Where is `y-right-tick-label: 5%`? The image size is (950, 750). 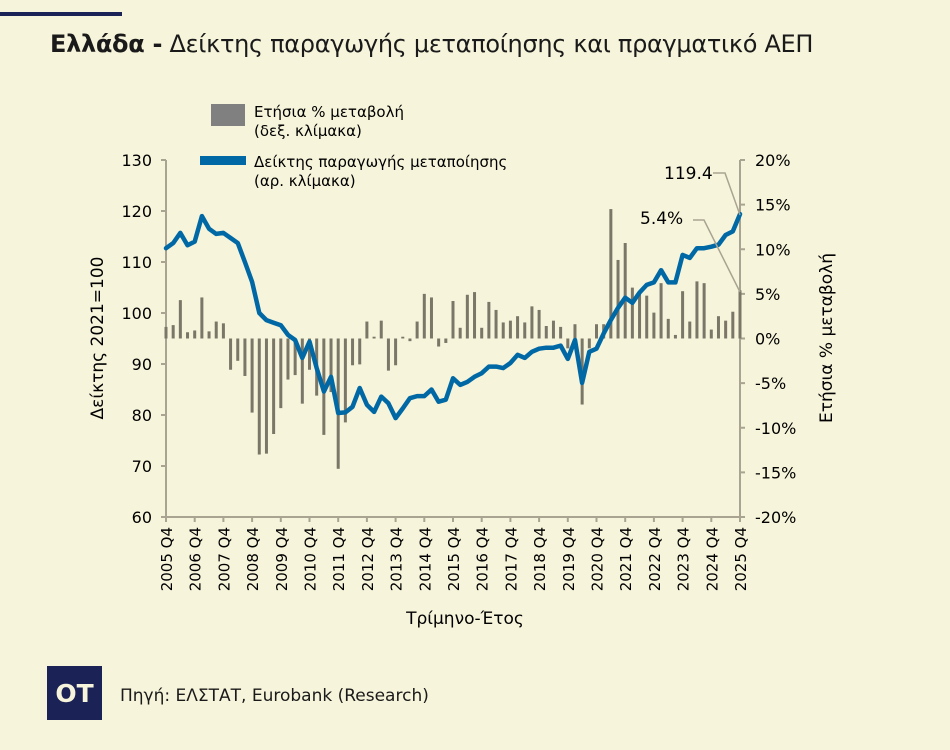 y-right-tick-label: 5% is located at coordinates (767, 294).